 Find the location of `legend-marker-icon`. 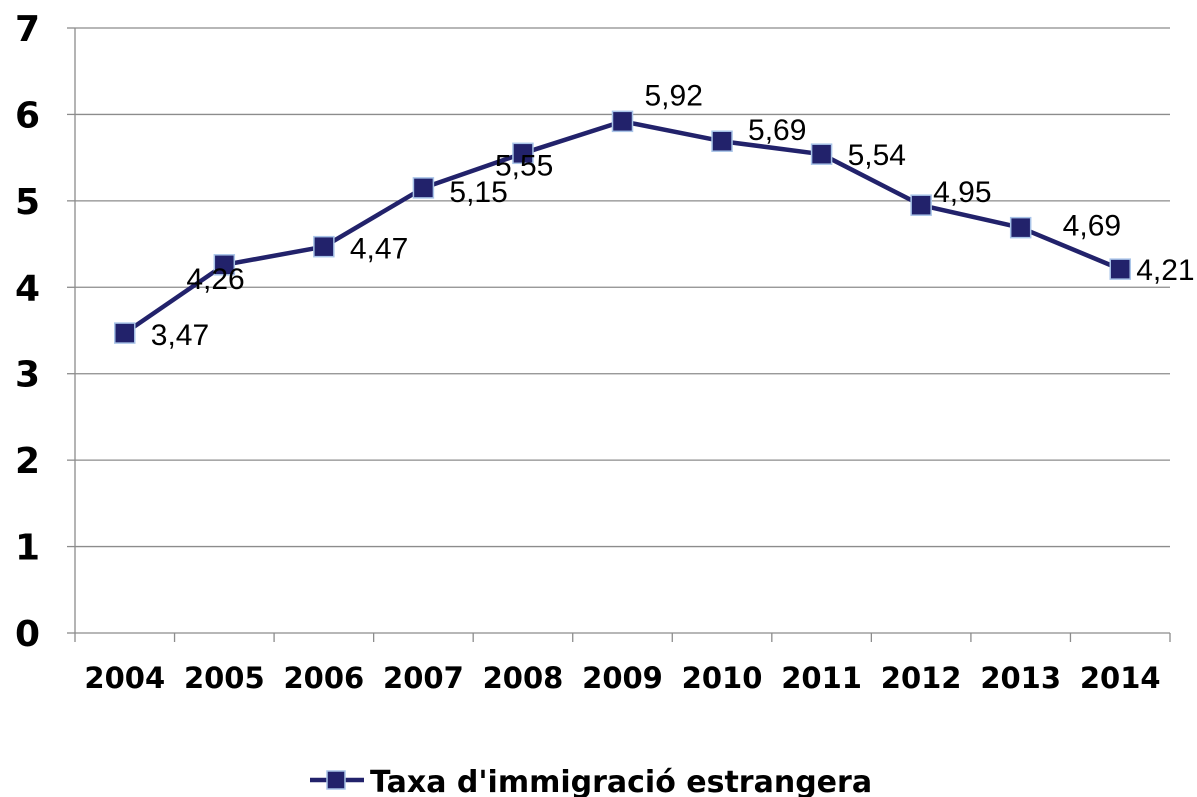

legend-marker-icon is located at coordinates (336, 780).